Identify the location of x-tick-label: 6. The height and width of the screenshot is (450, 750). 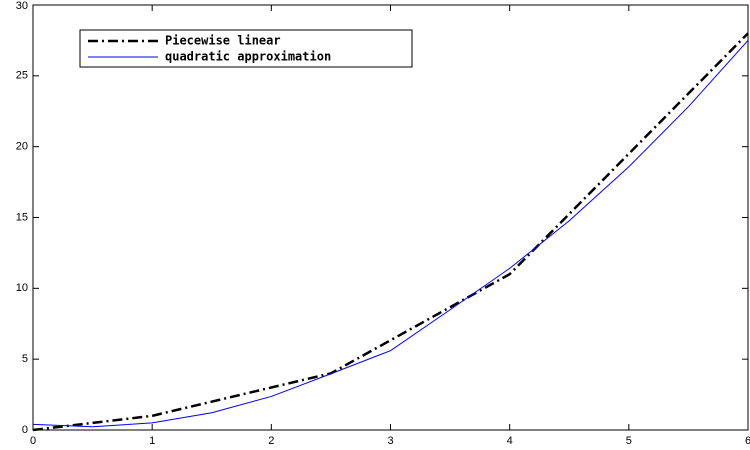
(747, 441).